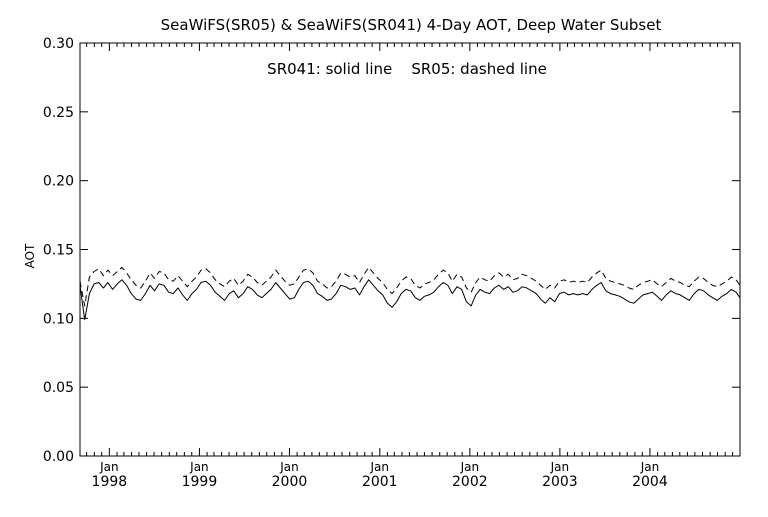  What do you see at coordinates (200, 482) in the screenshot?
I see `x-tick-year-label: 1999` at bounding box center [200, 482].